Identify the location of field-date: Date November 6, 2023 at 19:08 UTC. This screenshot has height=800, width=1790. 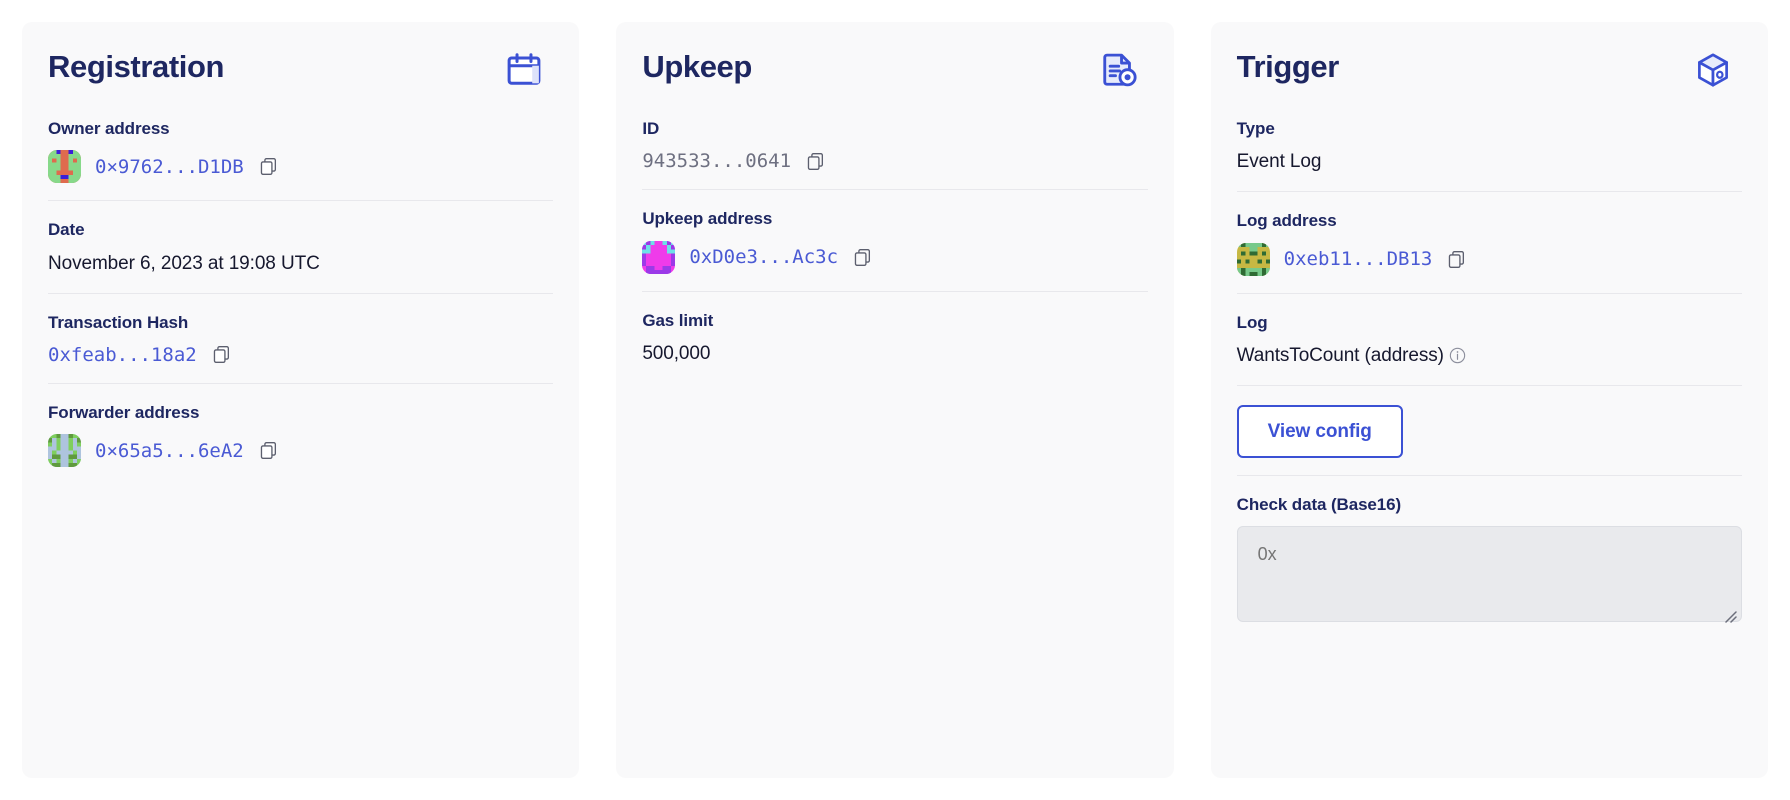
(301, 257).